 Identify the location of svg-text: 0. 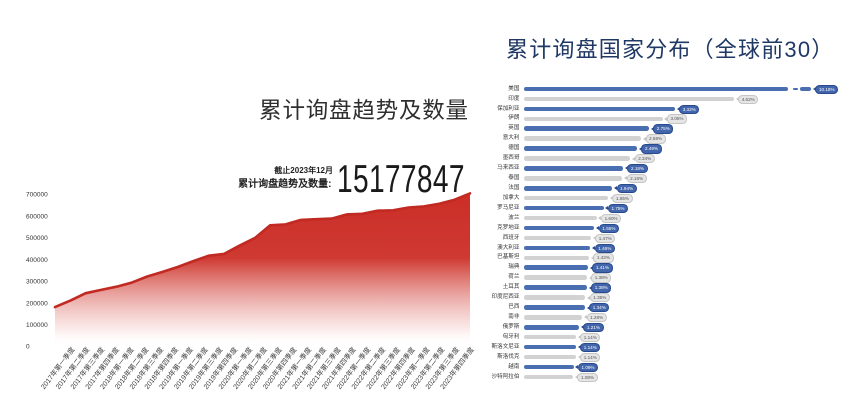
(28, 347).